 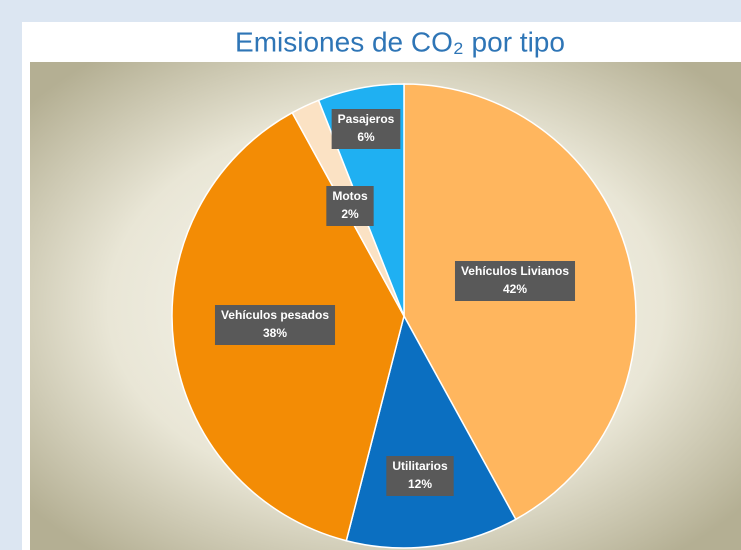 I want to click on label-name: Motos, so click(x=350, y=196).